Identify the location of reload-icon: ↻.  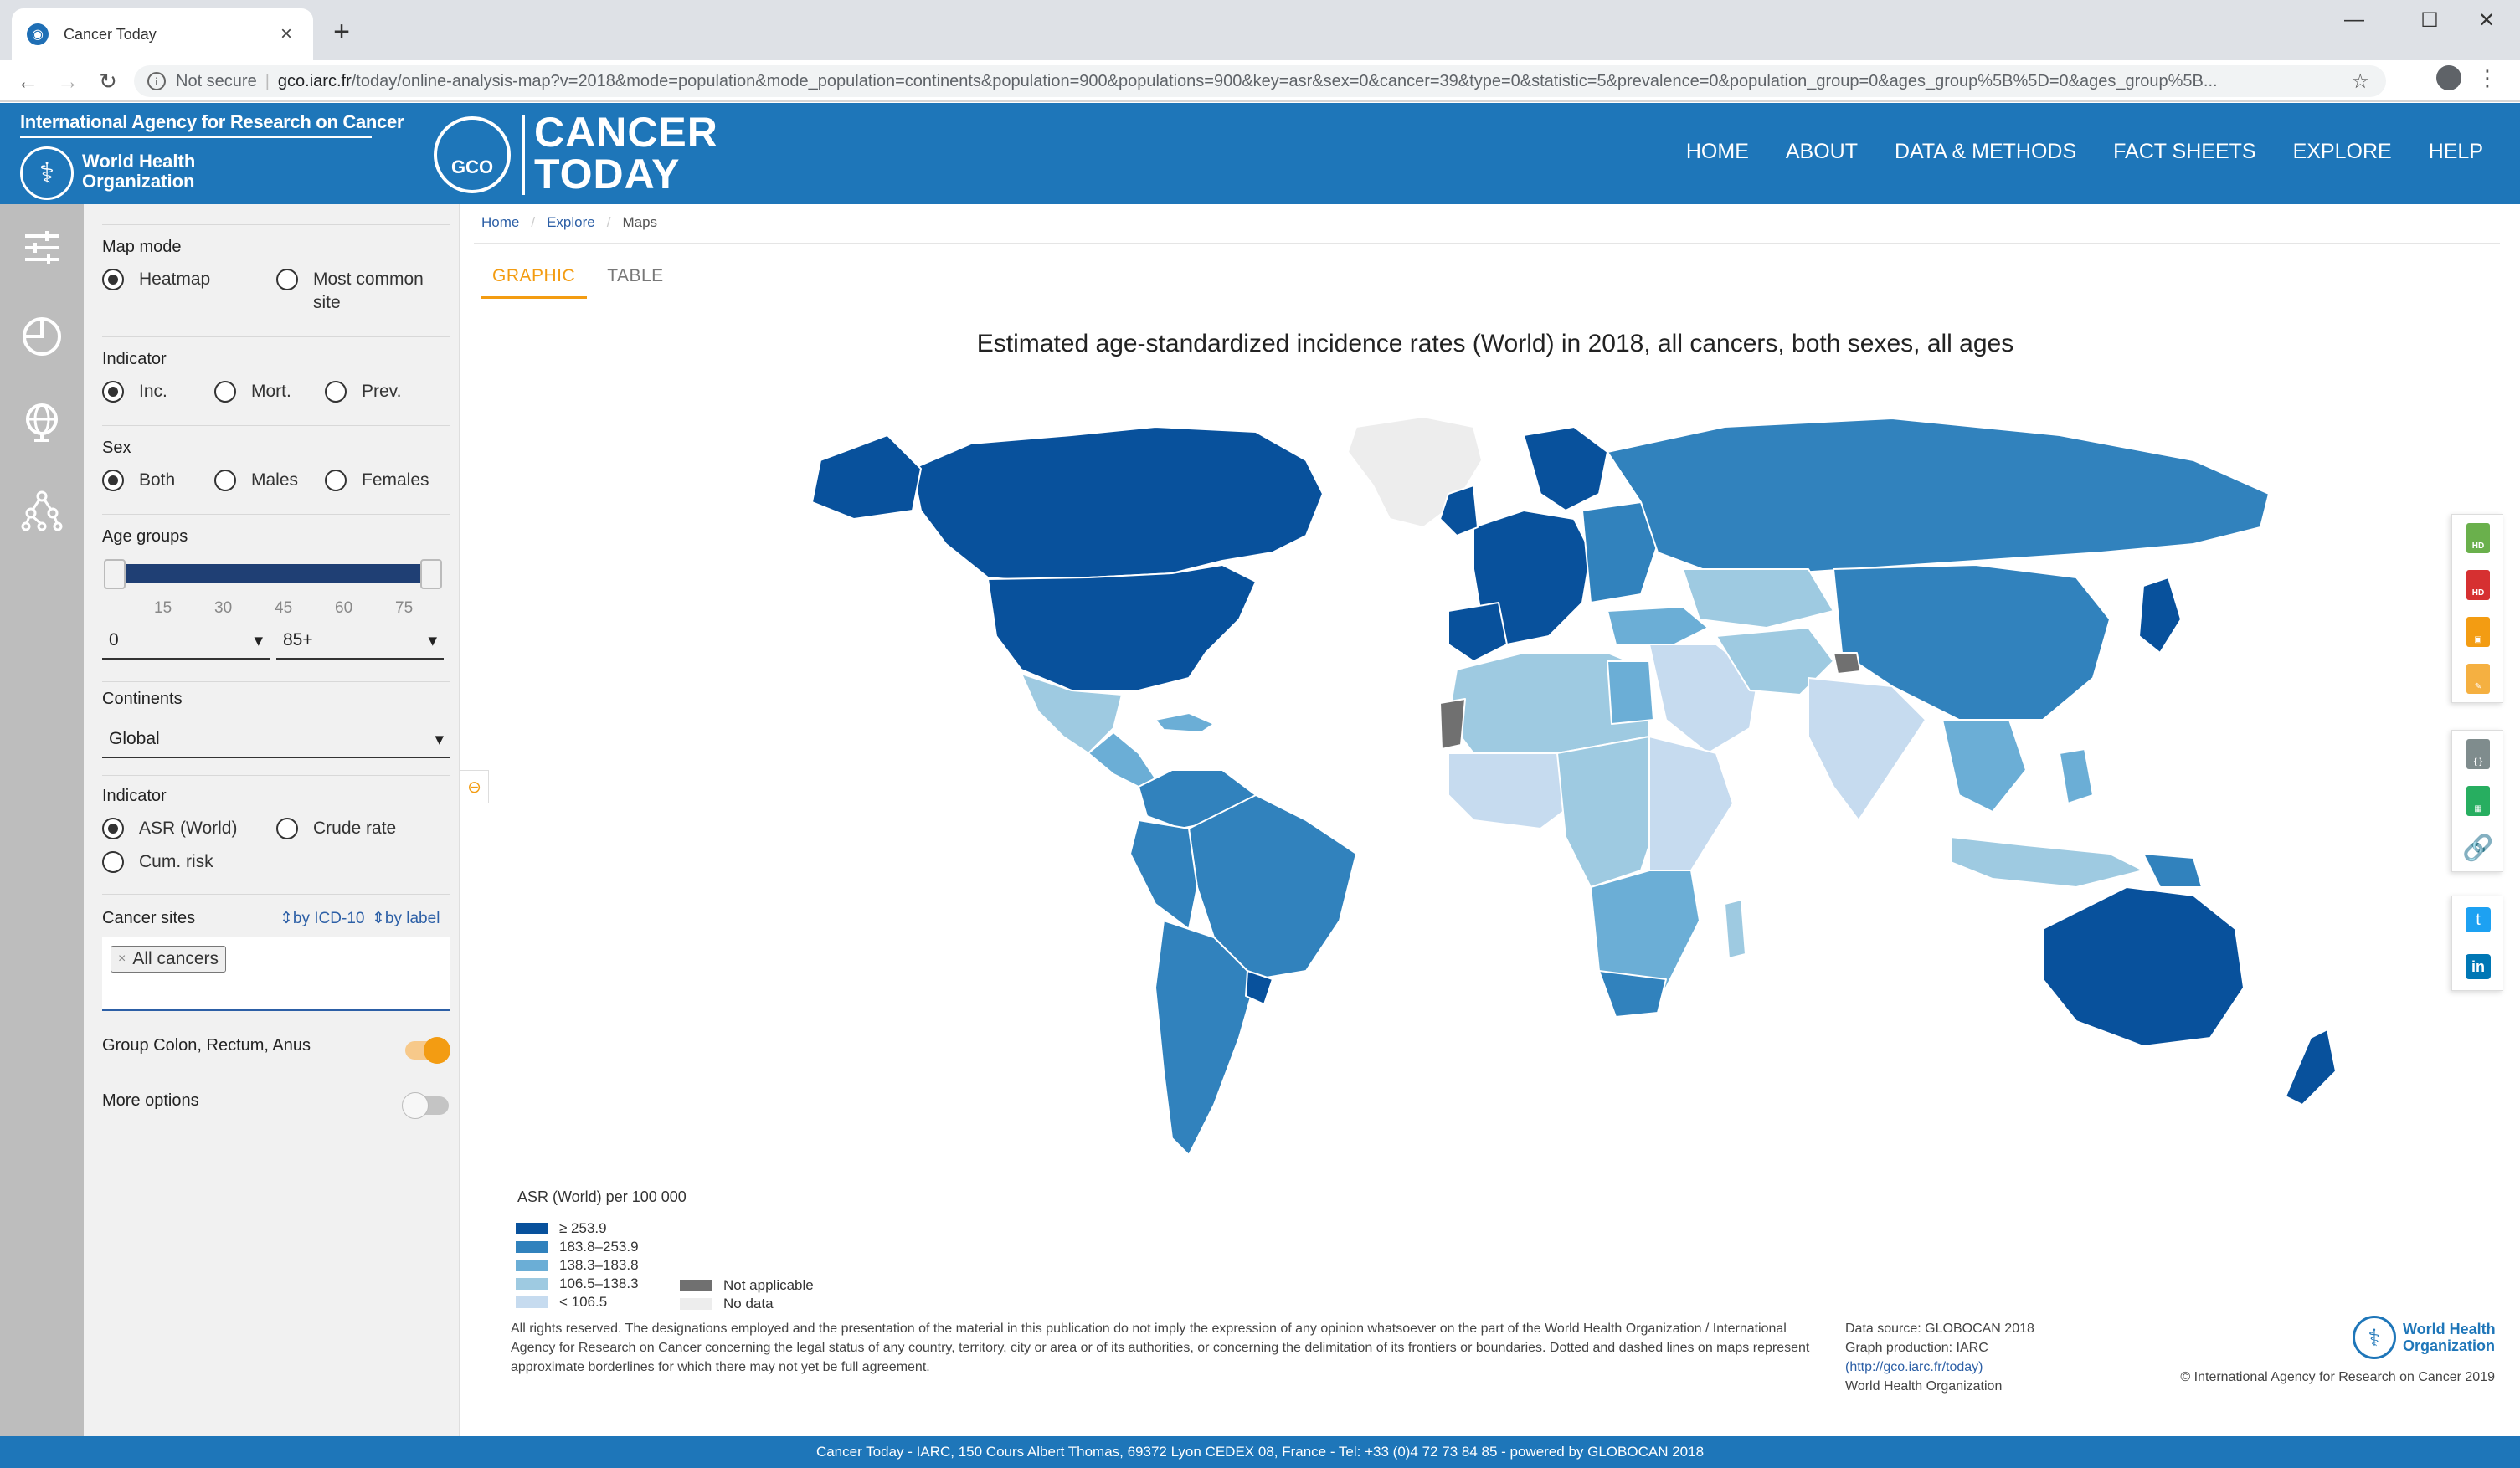
(108, 81).